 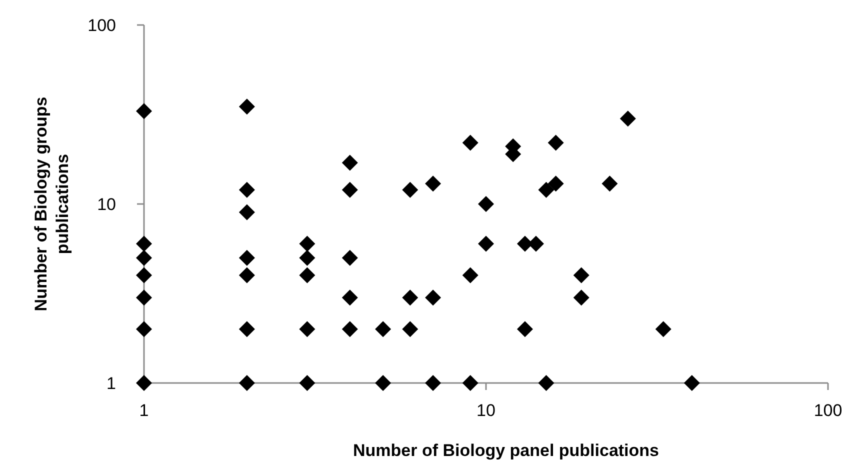 I want to click on x-tick-label: 10, so click(x=486, y=410).